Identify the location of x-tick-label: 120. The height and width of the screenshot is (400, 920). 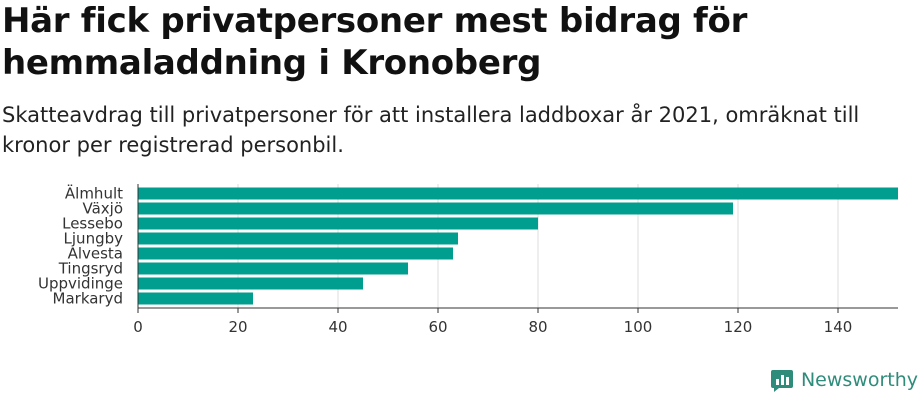
(738, 327).